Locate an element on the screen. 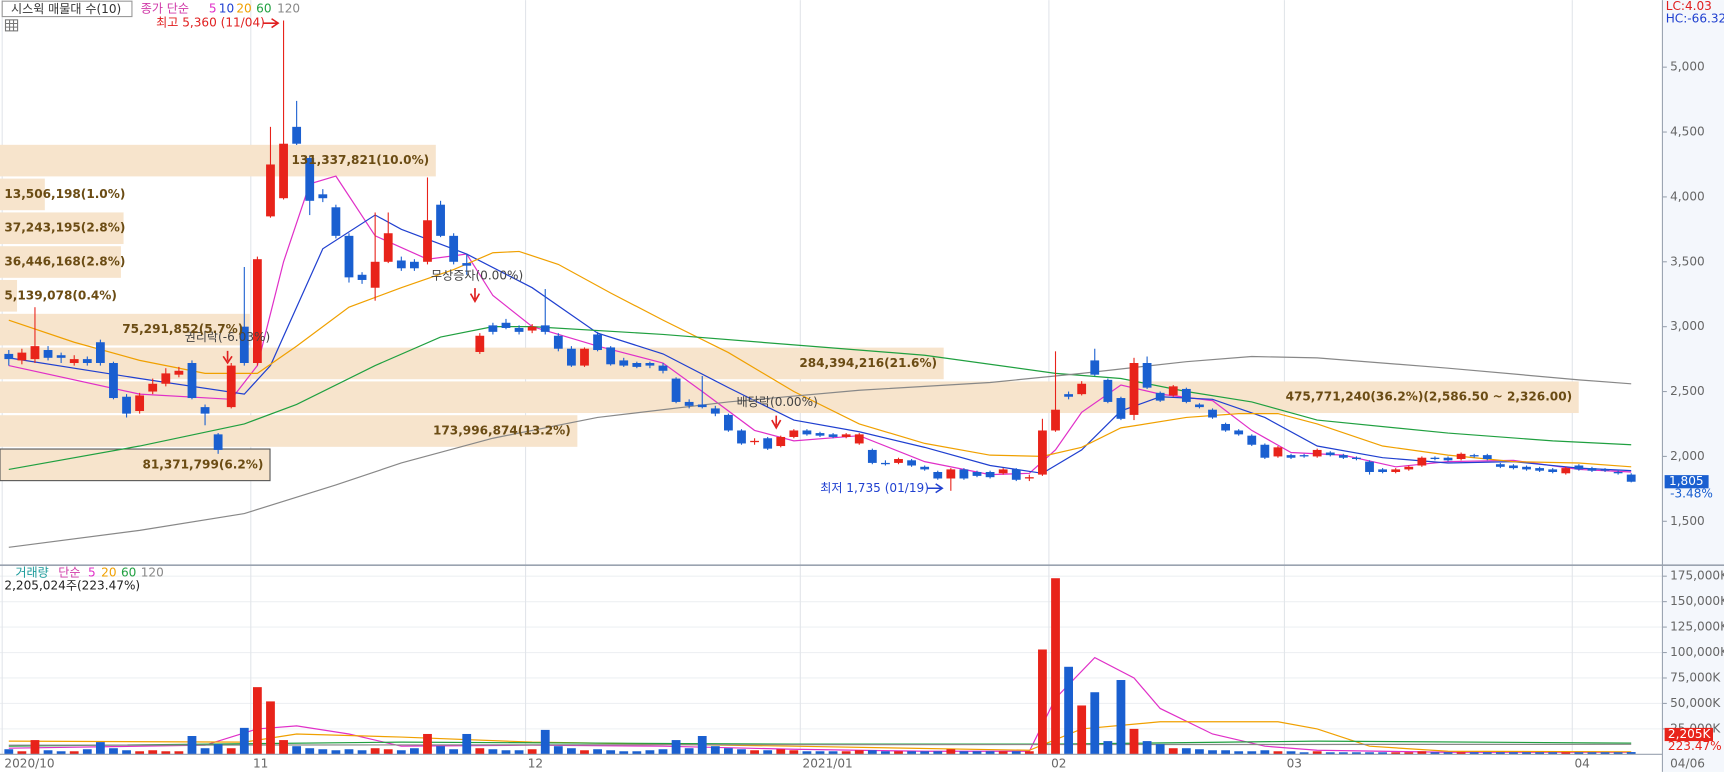 This screenshot has width=1724, height=772. high-annotation: 최고 5,360 (11/04) is located at coordinates (210, 23).